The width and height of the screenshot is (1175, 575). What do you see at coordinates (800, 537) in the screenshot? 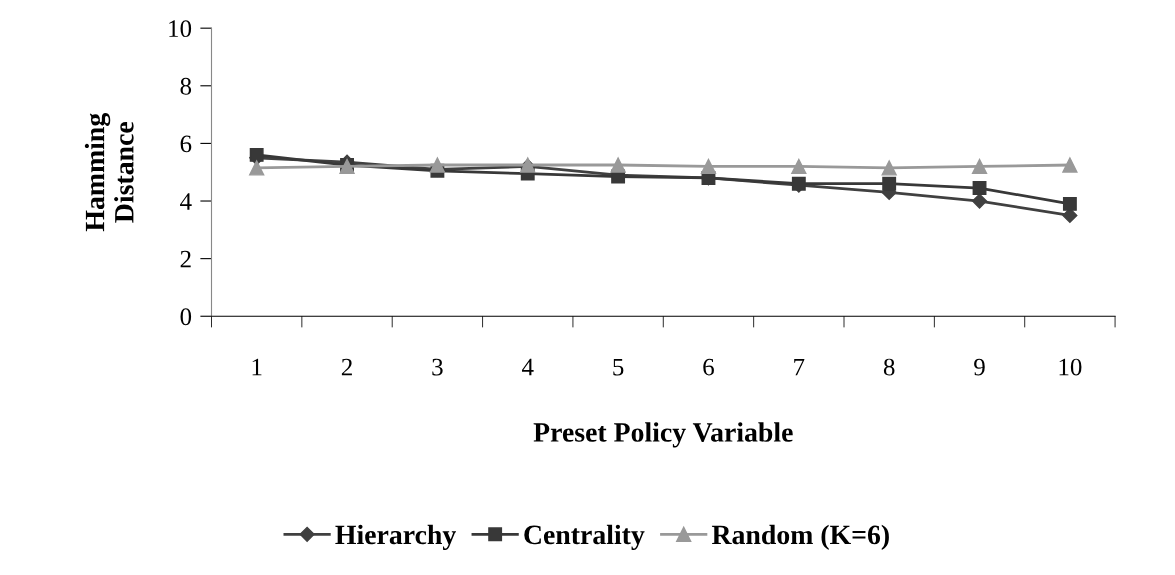
I see `legend-label: Random (K=6)` at bounding box center [800, 537].